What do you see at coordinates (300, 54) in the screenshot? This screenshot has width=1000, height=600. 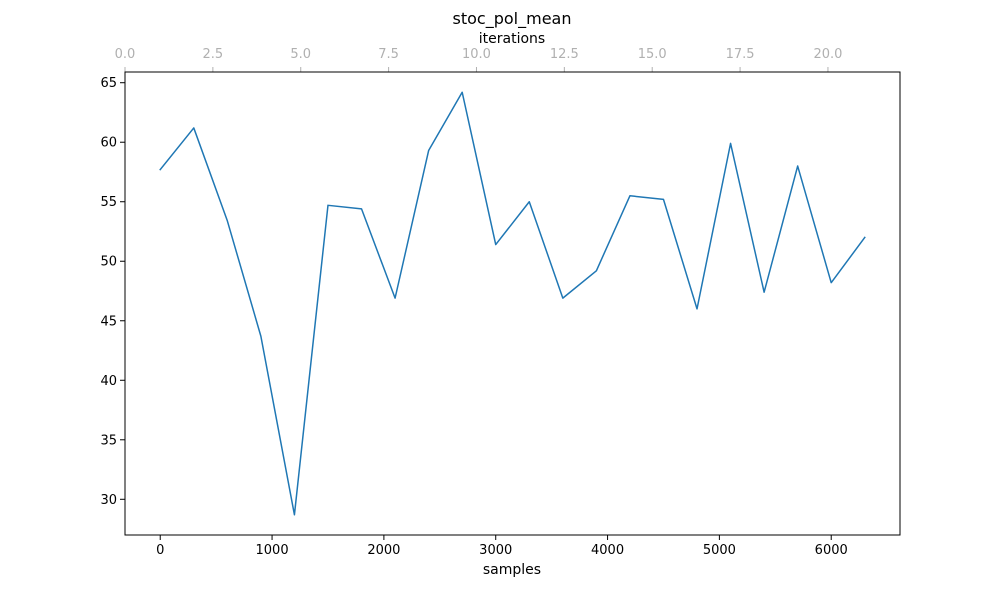 I see `secondary-x-tick-label: 5.0` at bounding box center [300, 54].